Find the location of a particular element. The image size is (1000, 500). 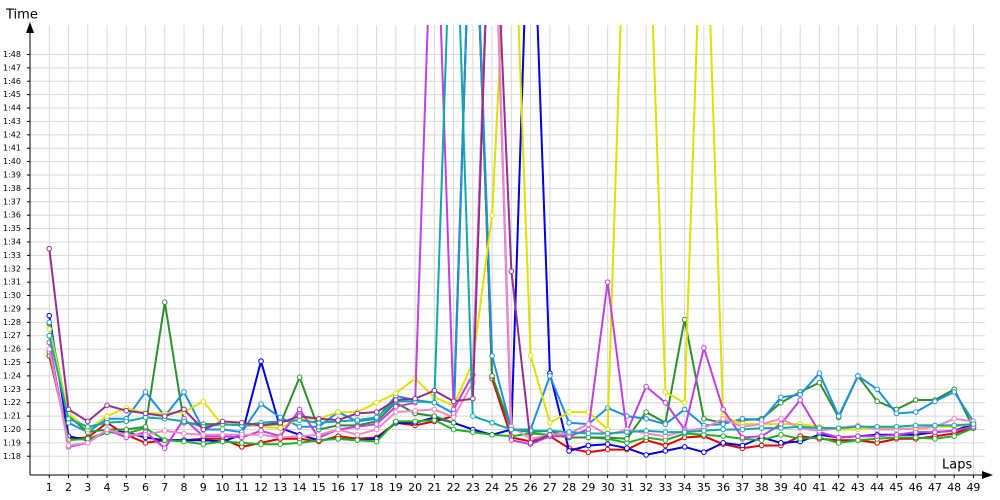

x-tick-label: 40 is located at coordinates (800, 487).